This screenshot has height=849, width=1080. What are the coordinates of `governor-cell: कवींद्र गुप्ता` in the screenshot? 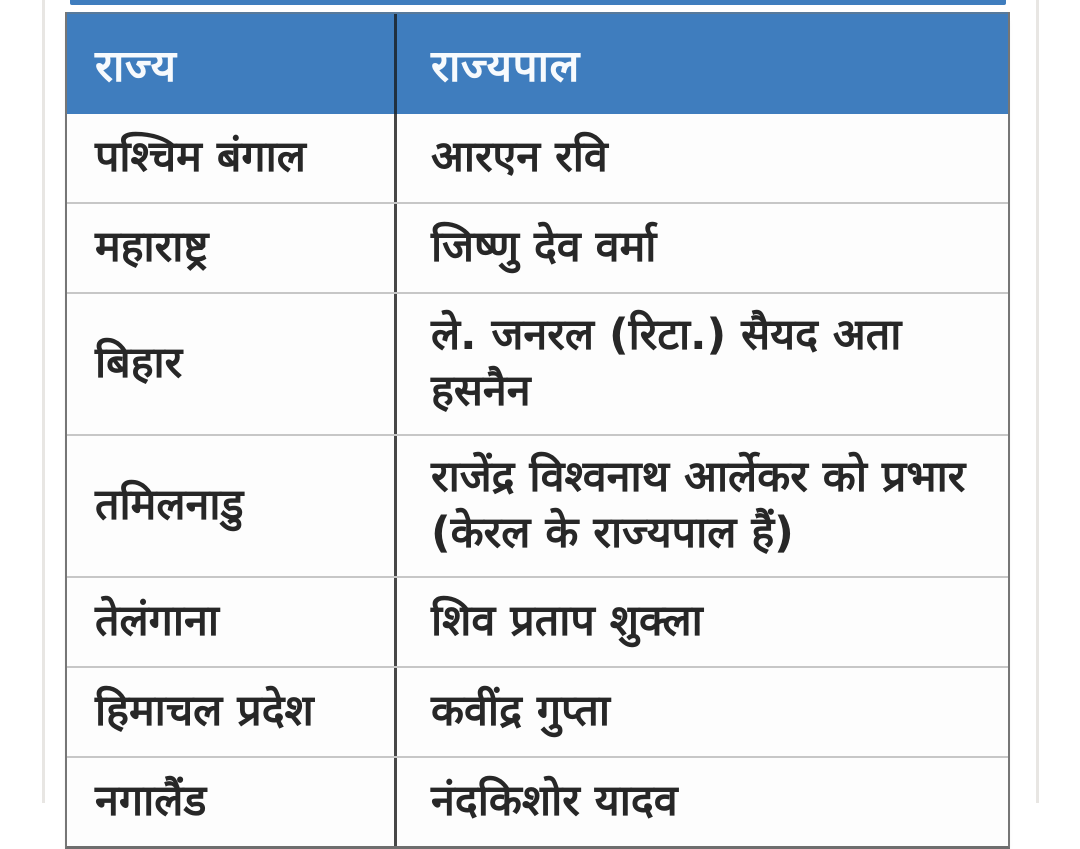 It's located at (701, 711).